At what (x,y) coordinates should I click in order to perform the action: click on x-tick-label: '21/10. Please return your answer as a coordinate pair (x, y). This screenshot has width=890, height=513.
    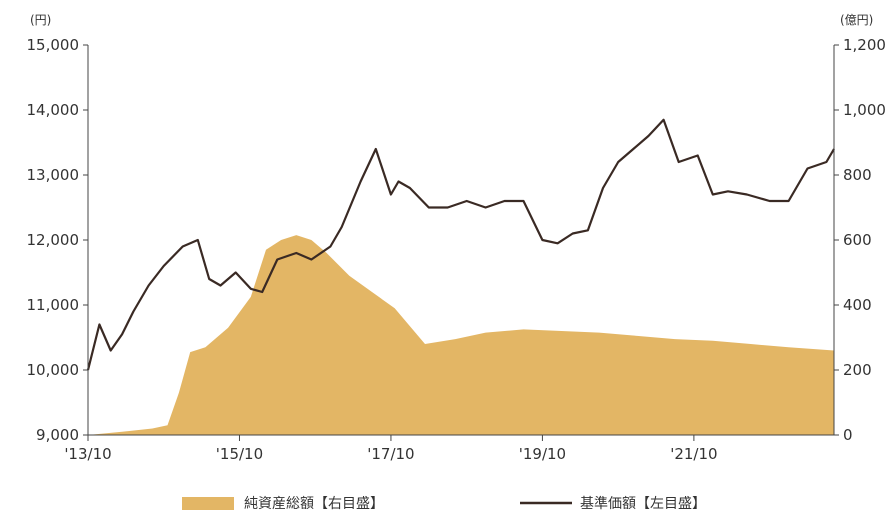
    Looking at the image, I should click on (693, 454).